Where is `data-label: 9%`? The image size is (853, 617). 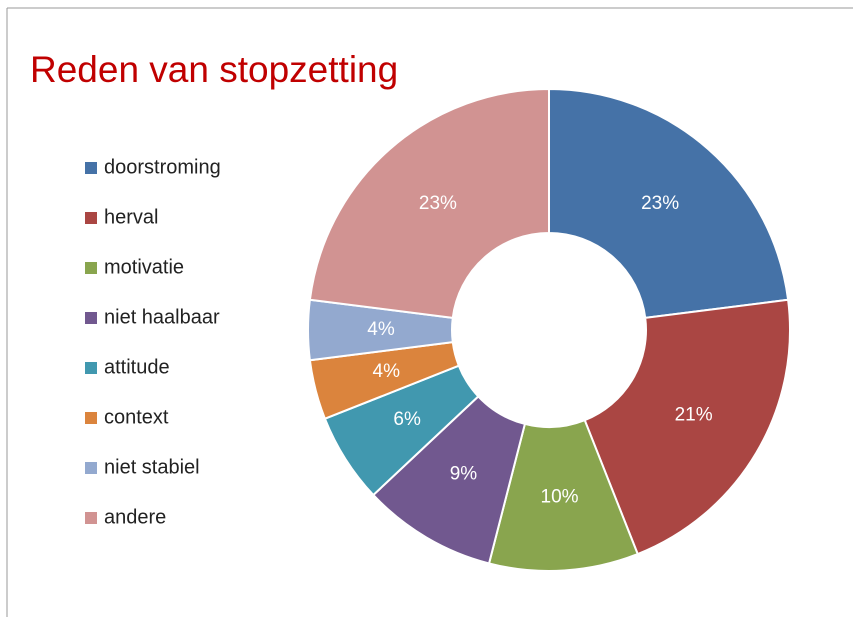 data-label: 9% is located at coordinates (464, 474).